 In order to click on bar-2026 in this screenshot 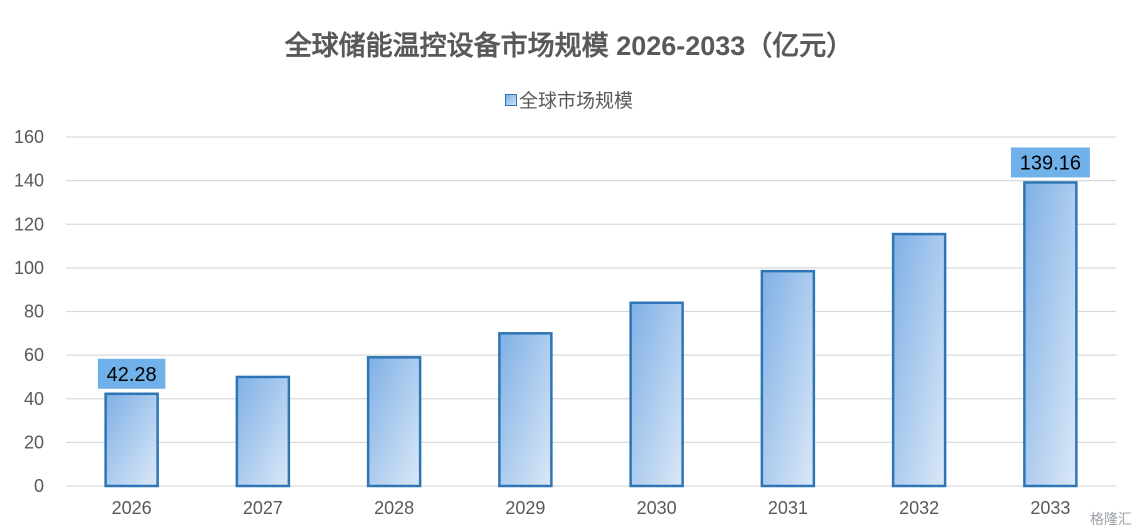, I will do `click(131, 440)`.